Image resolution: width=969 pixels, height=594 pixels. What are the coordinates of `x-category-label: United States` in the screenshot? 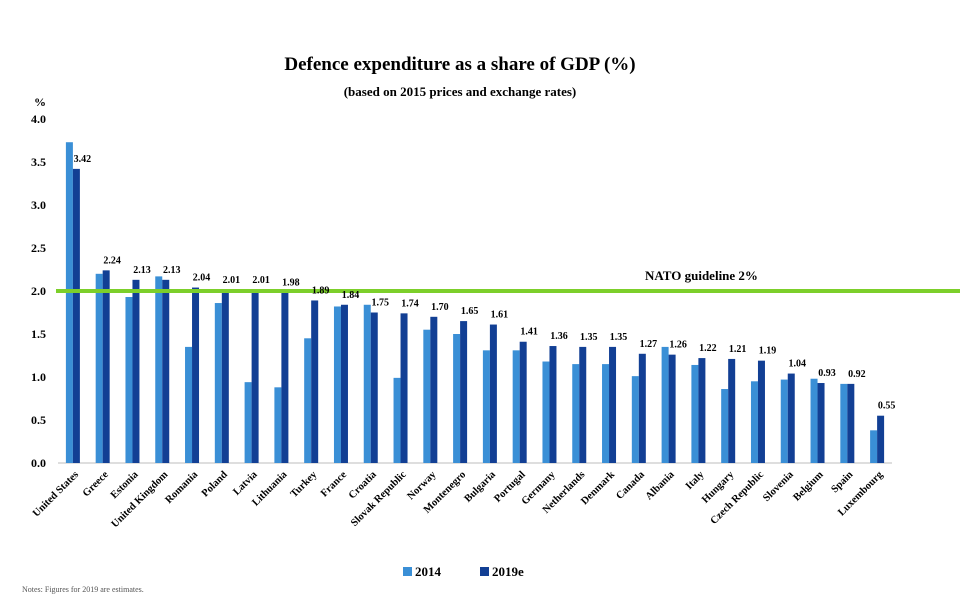 It's located at (56, 494).